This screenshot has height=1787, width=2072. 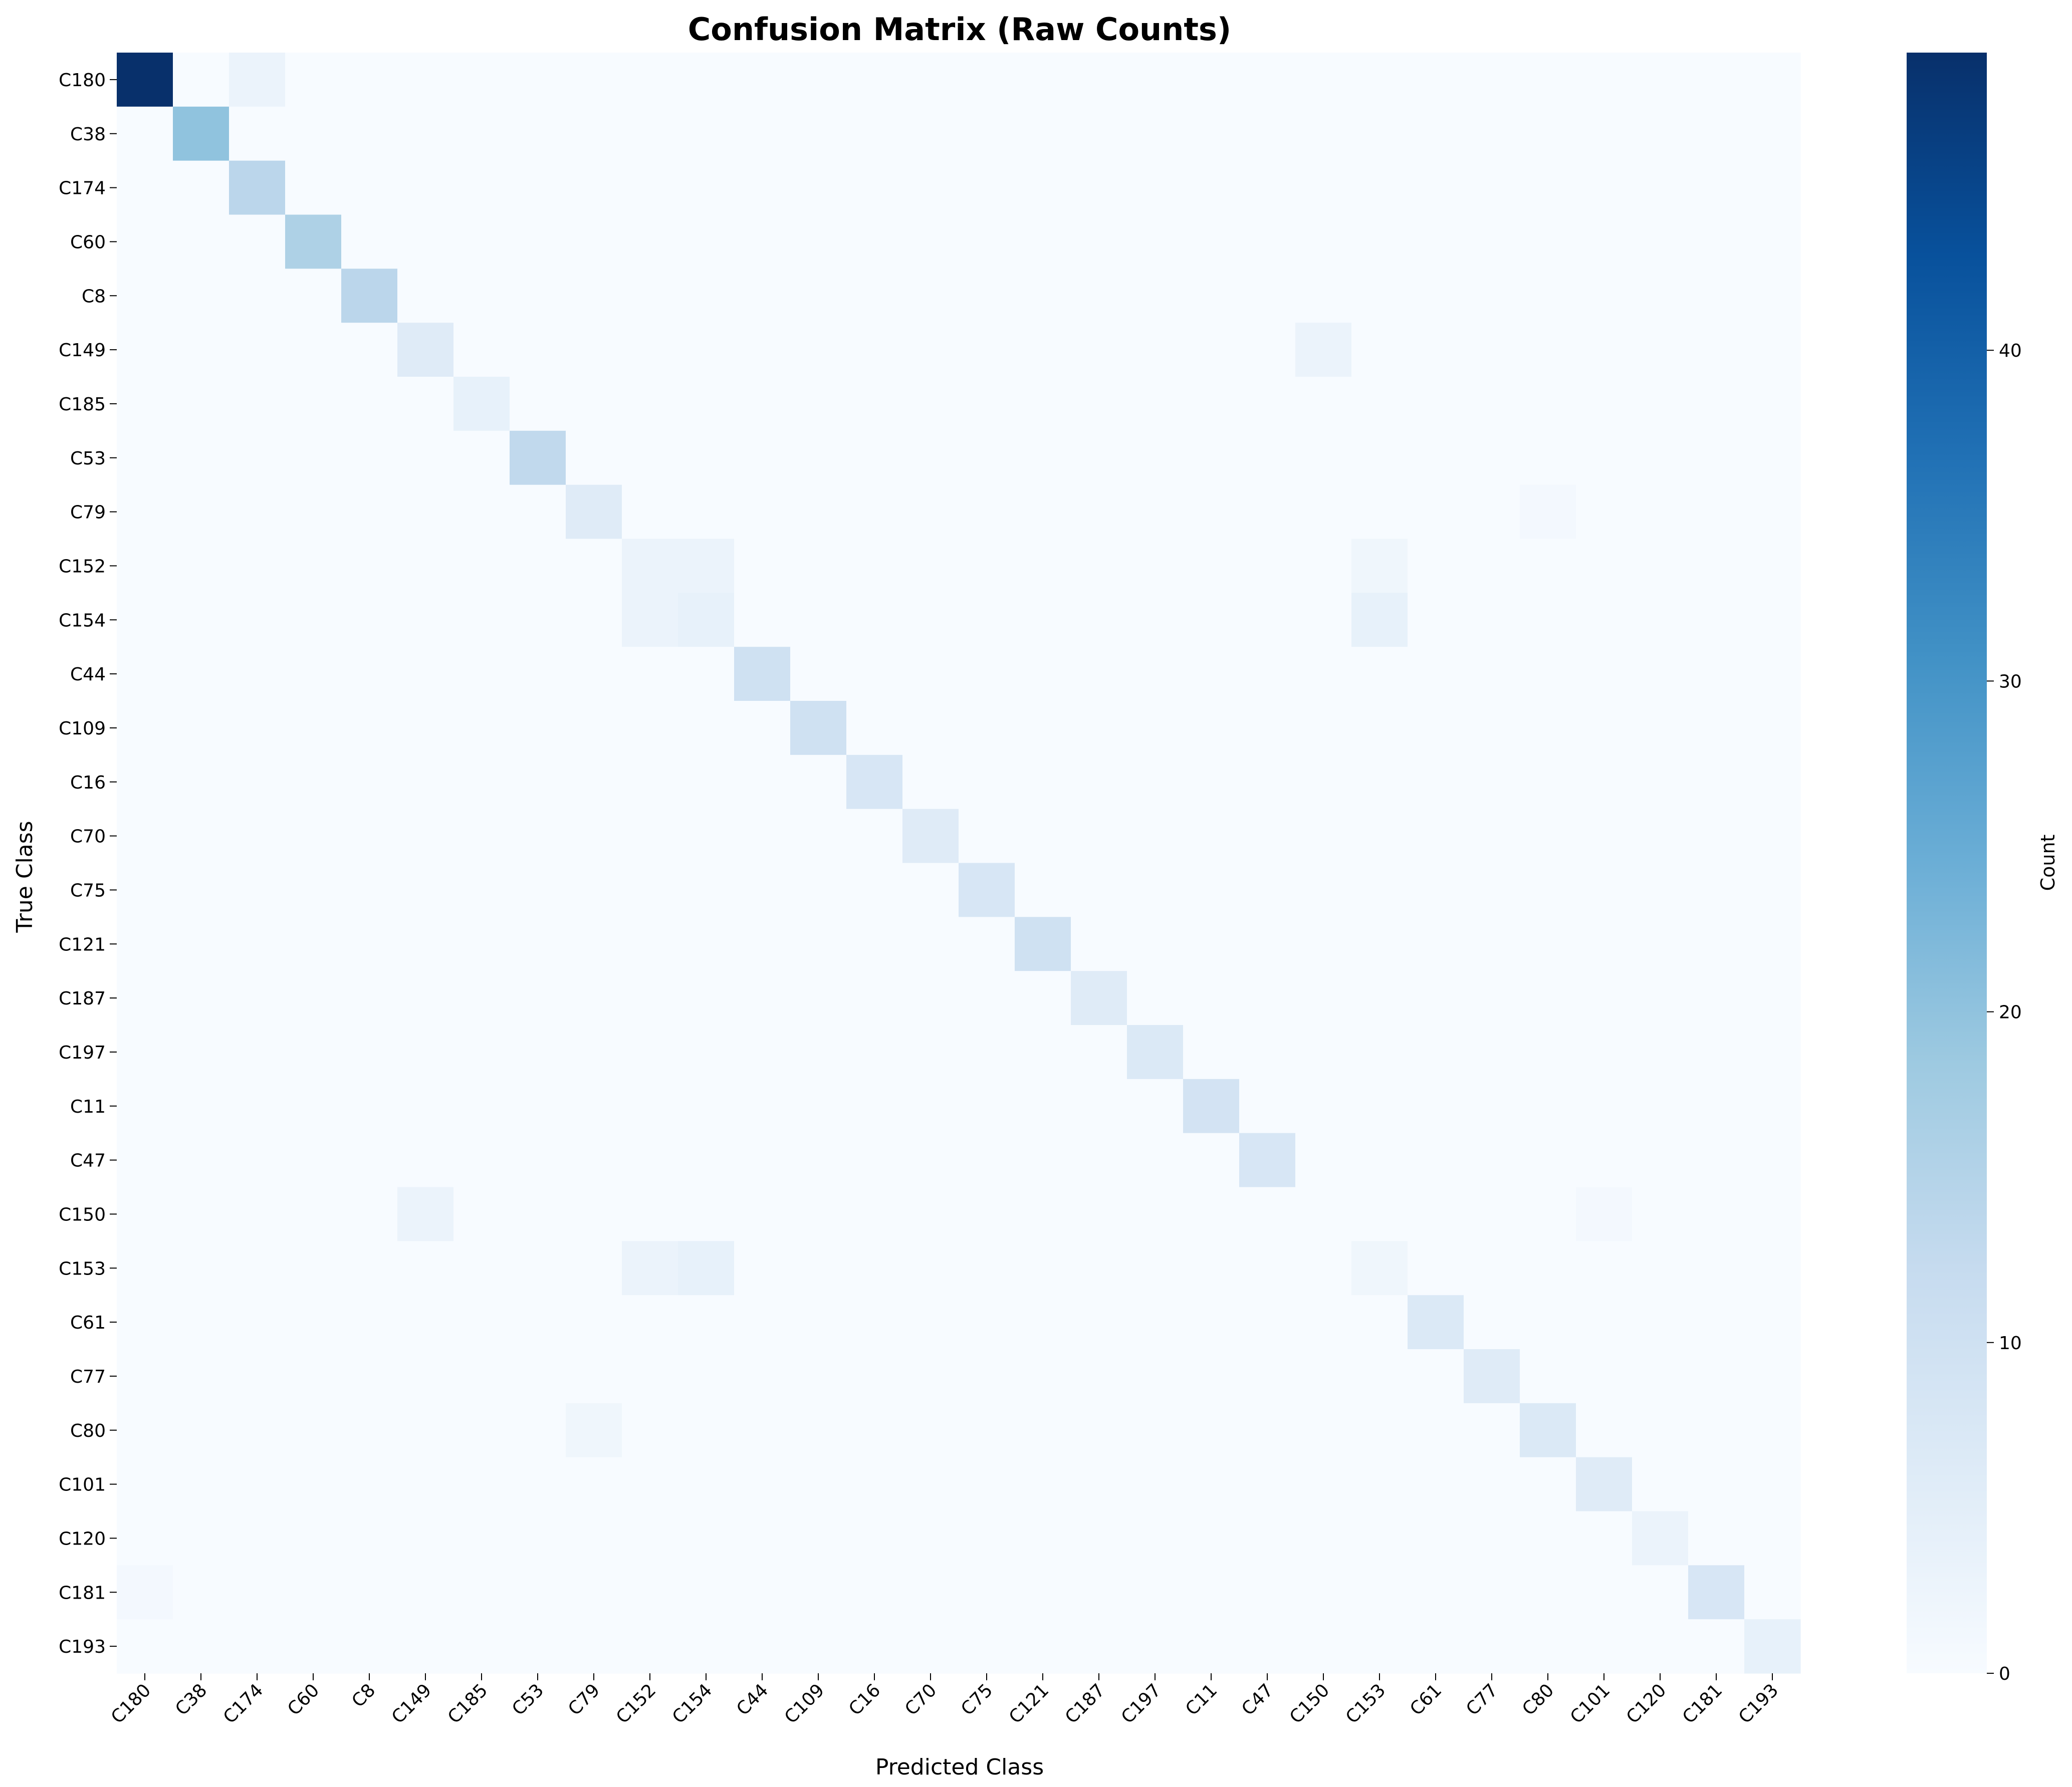 I want to click on x-tick-label: C187, so click(x=1085, y=1703).